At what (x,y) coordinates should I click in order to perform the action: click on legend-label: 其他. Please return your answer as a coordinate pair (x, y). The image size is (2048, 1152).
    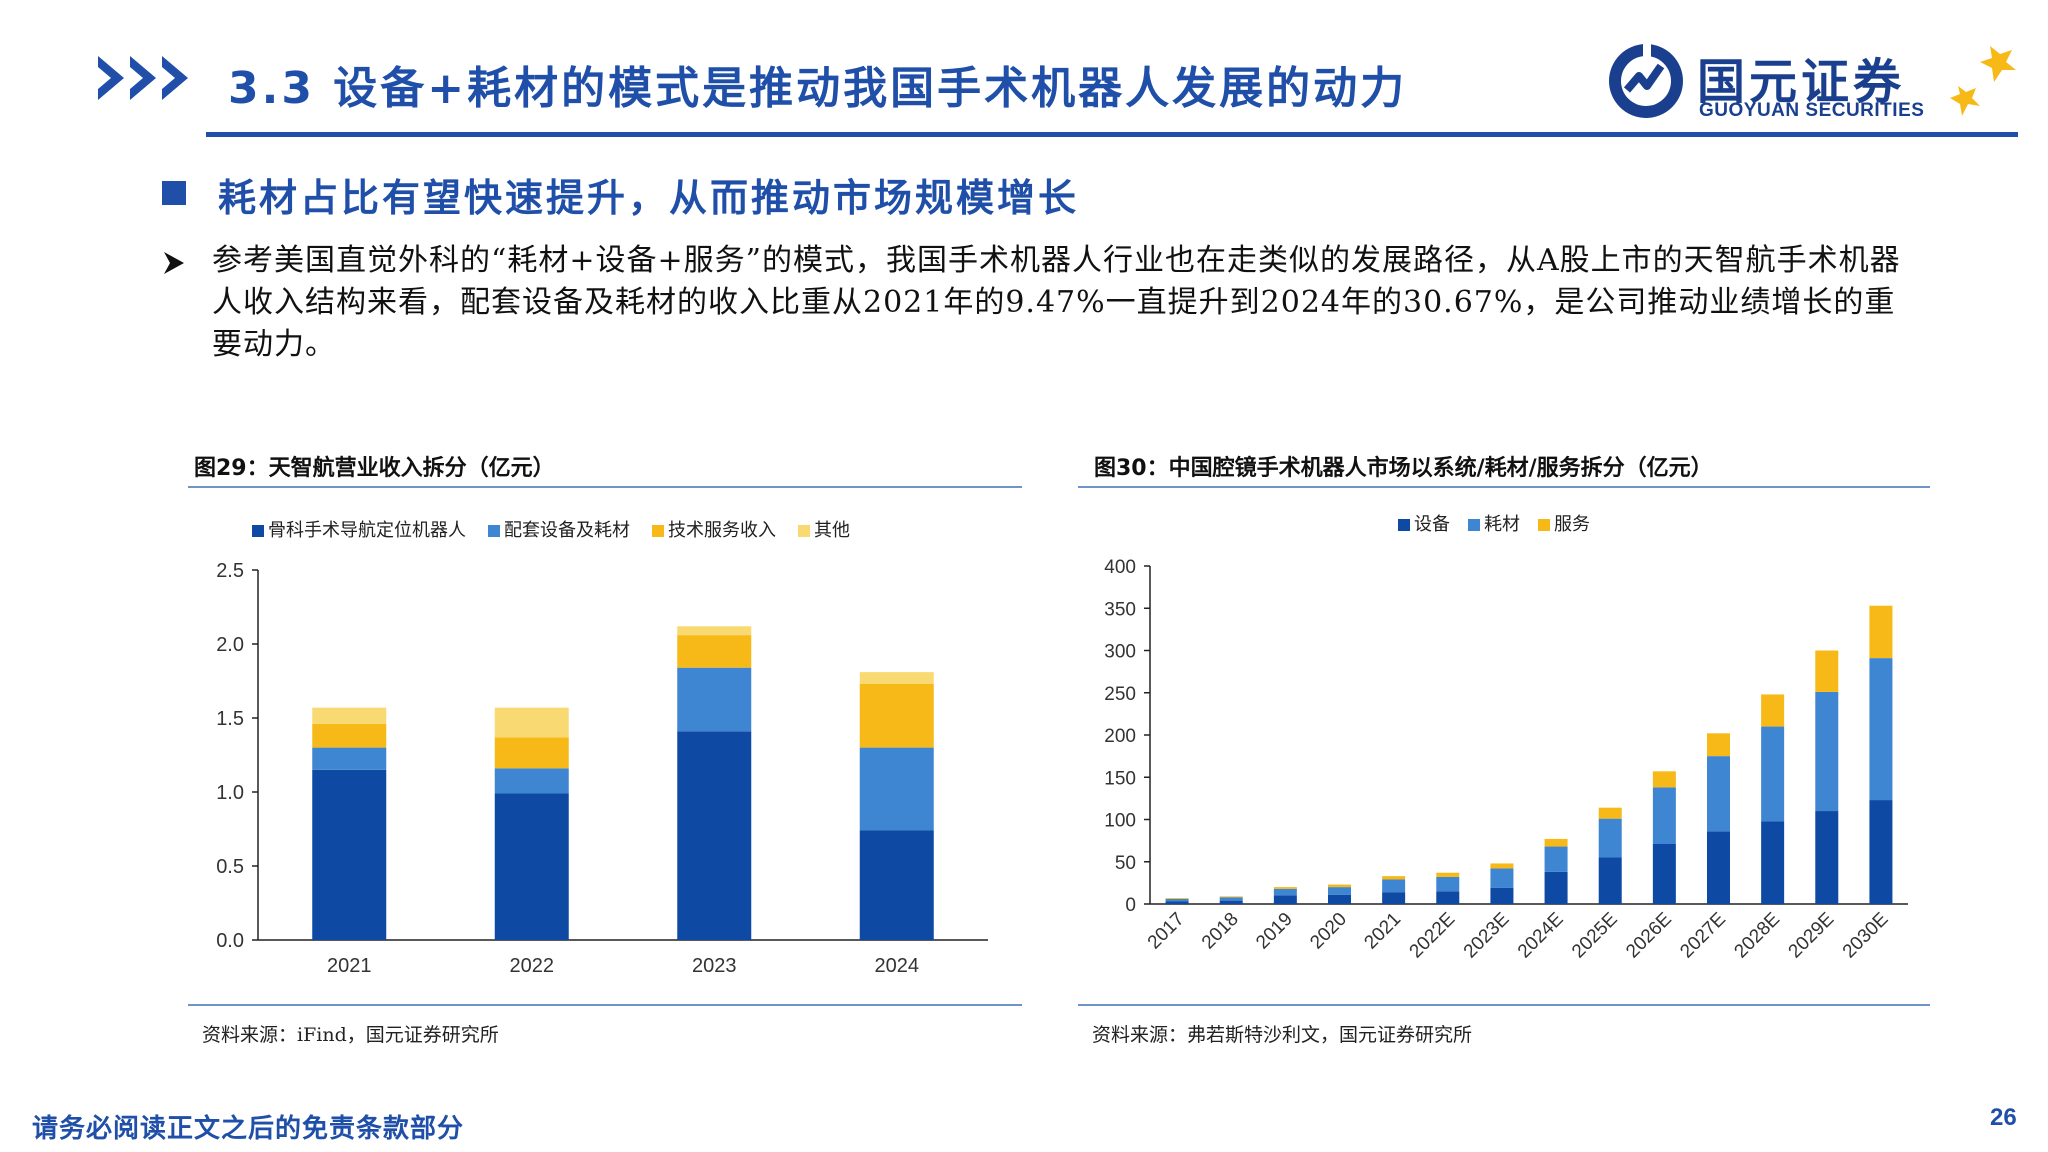
    Looking at the image, I should click on (832, 530).